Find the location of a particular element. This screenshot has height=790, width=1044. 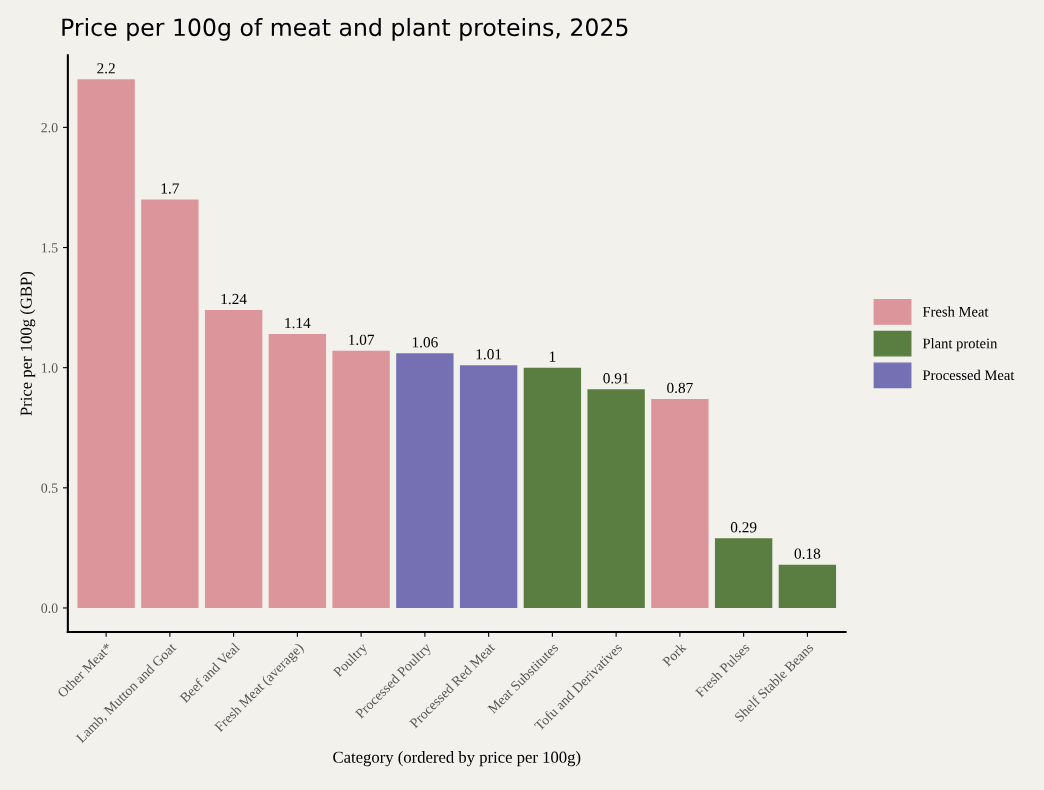

data-label: 1.01 is located at coordinates (489, 354).